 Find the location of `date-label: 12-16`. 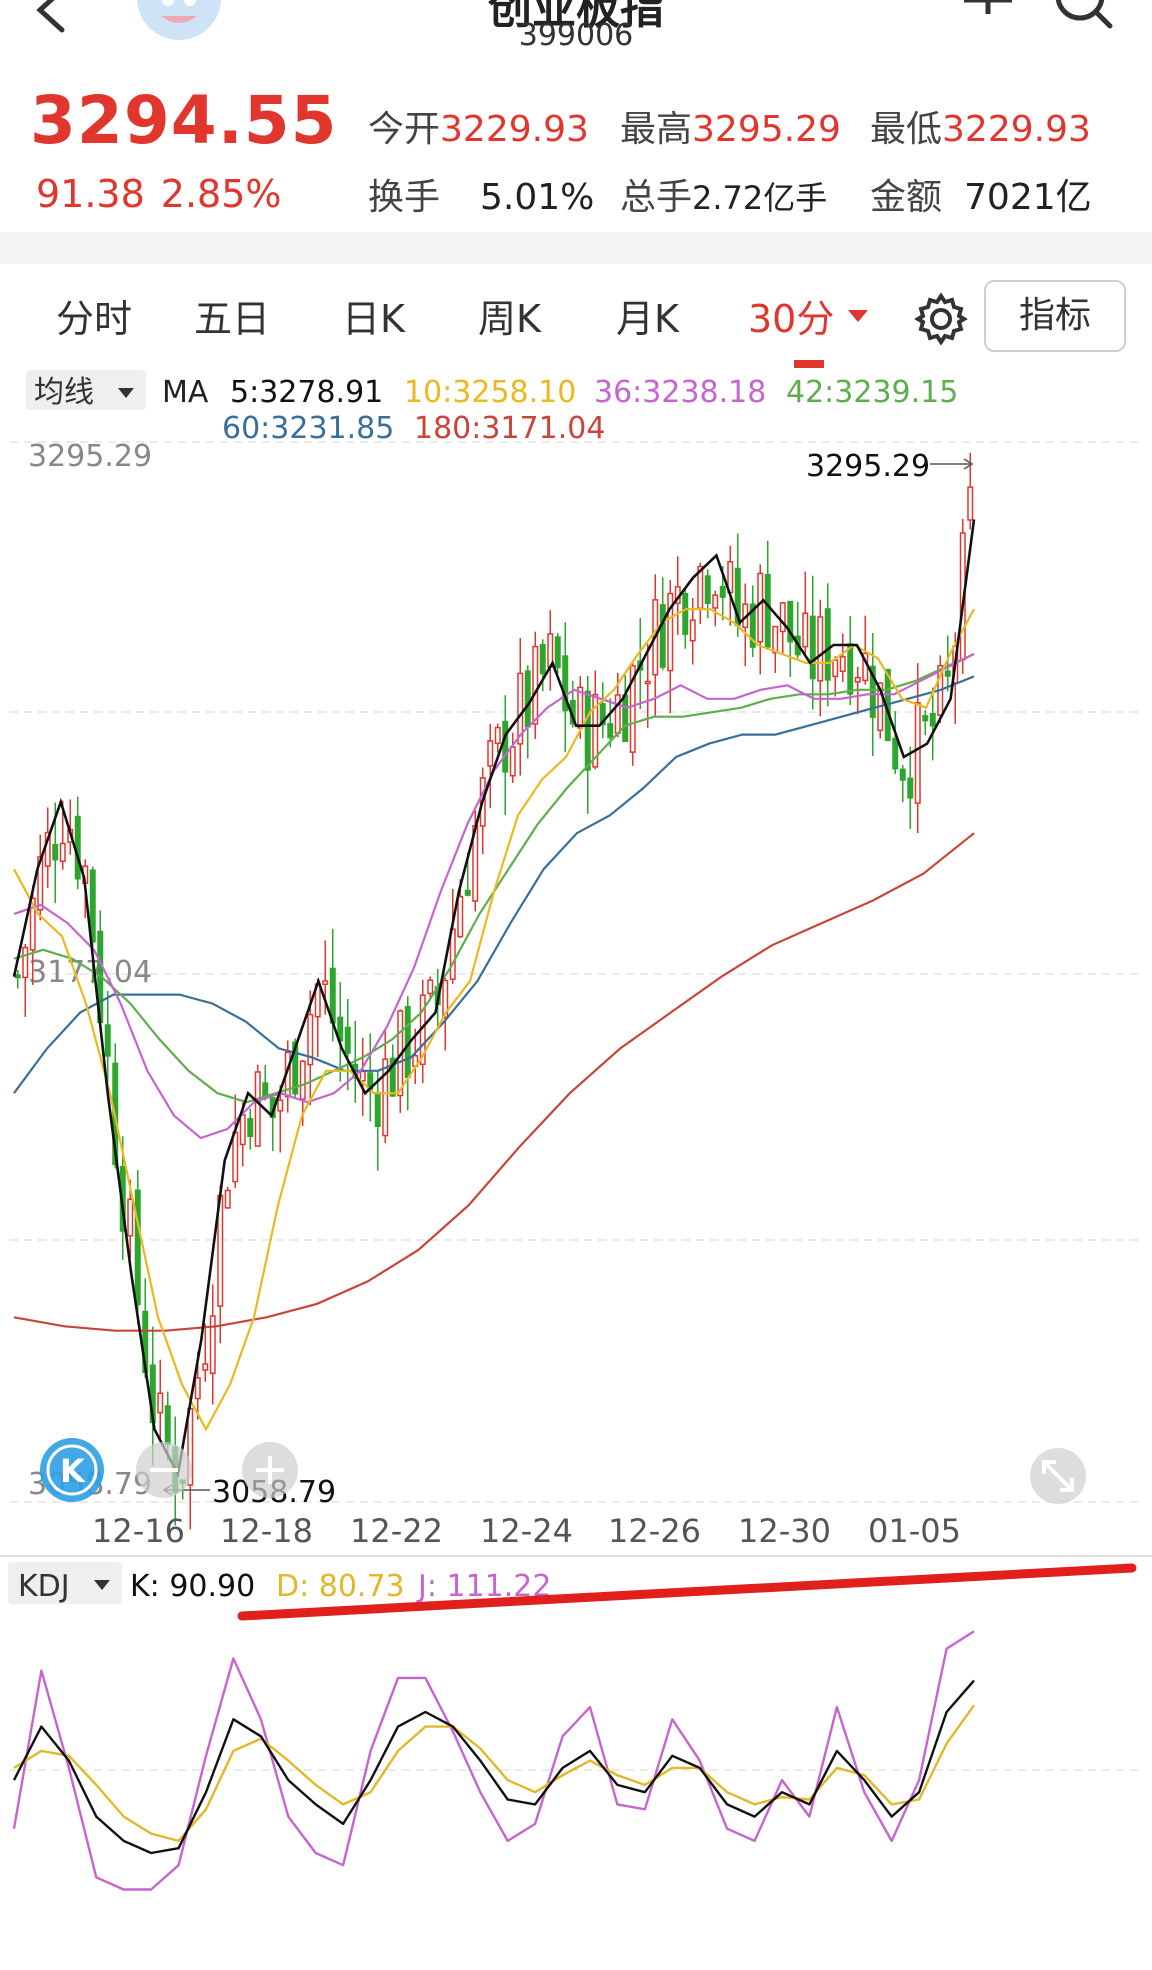

date-label: 12-16 is located at coordinates (138, 1531).